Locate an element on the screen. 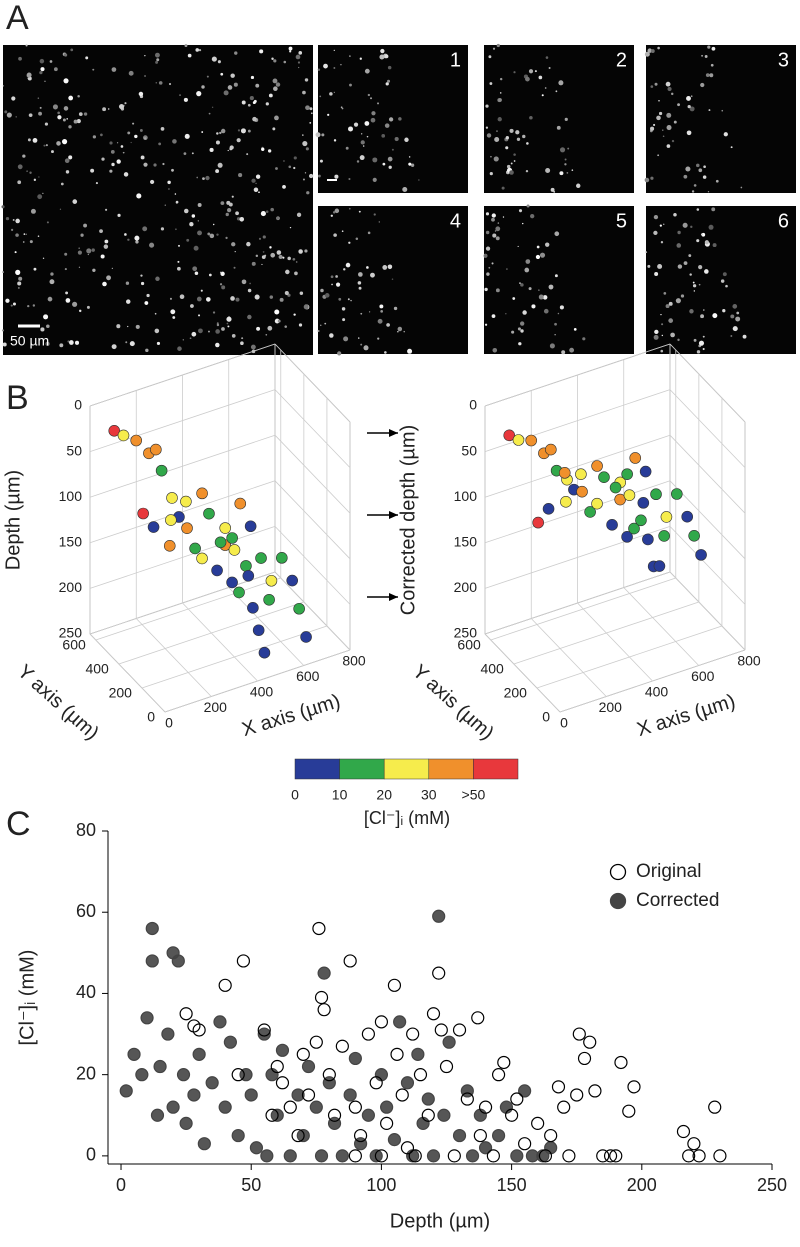  z-axis-label: Depth (µm) is located at coordinates (13, 520).